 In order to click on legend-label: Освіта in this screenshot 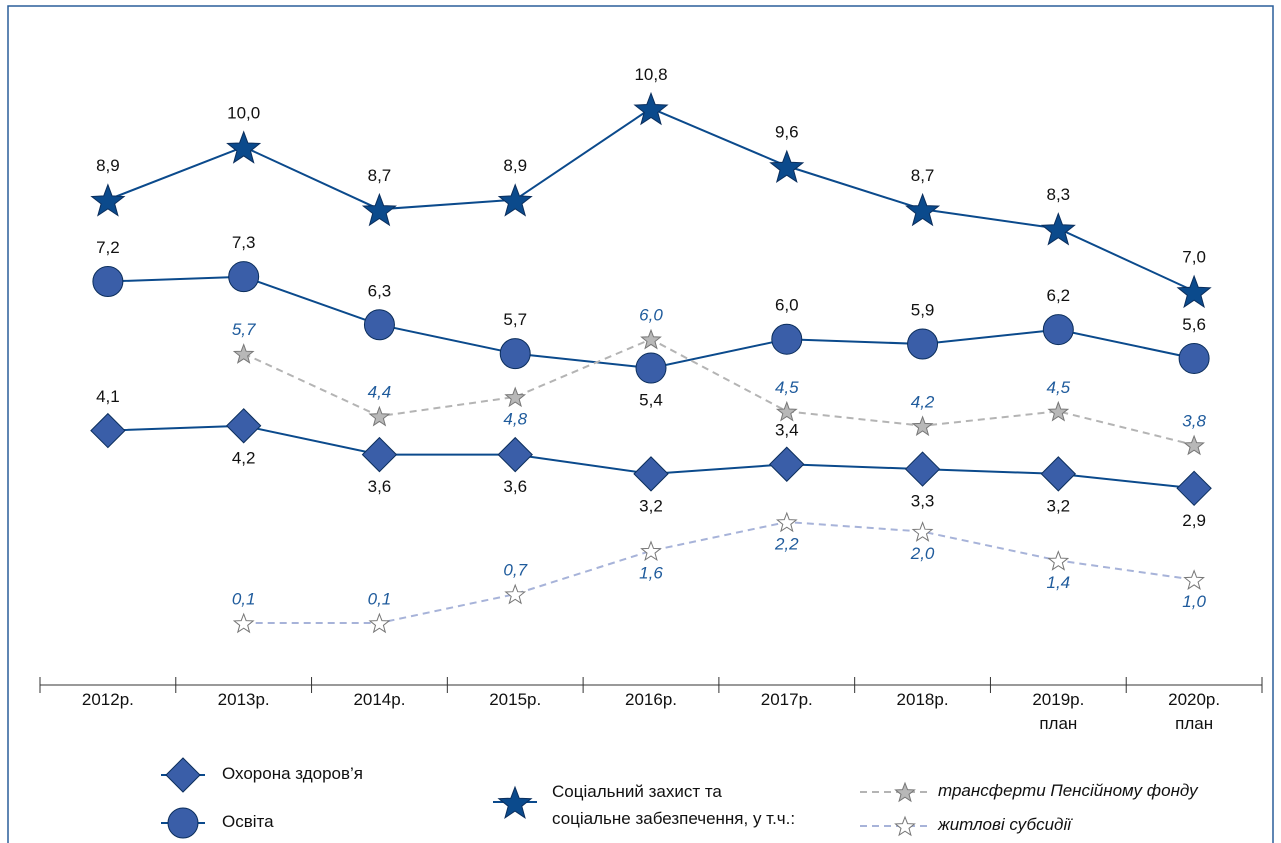, I will do `click(248, 821)`.